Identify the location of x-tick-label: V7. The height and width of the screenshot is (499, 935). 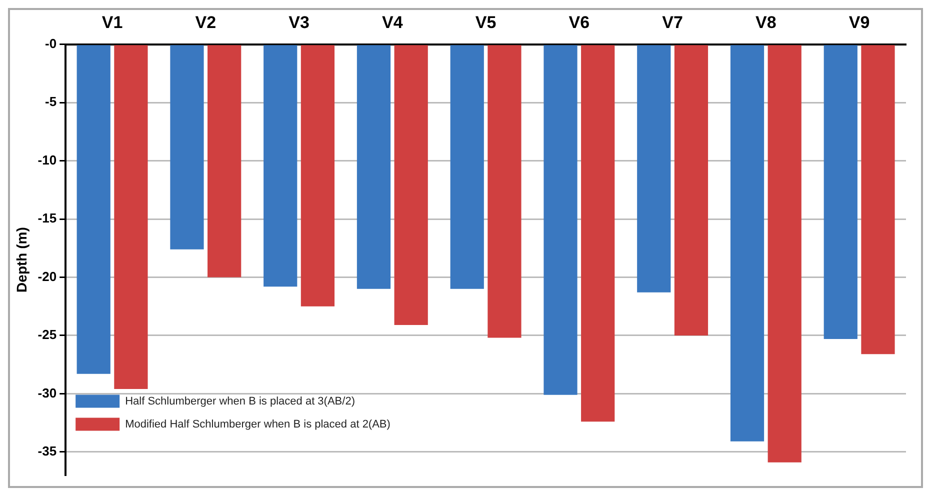
(672, 22).